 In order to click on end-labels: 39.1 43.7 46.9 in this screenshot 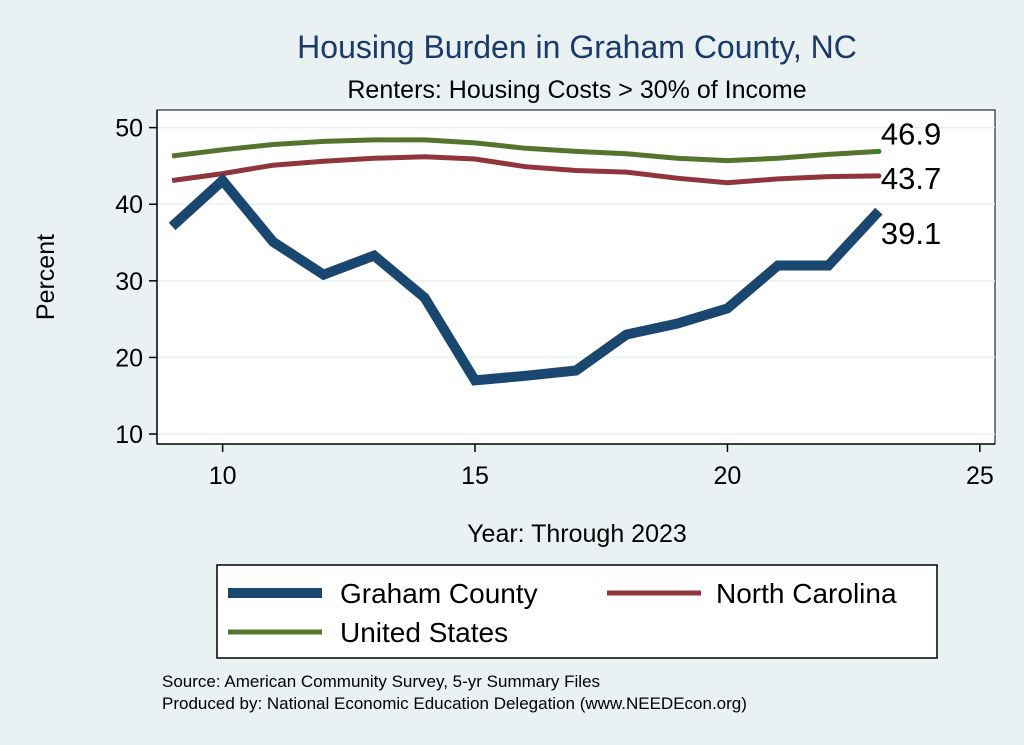, I will do `click(911, 183)`.